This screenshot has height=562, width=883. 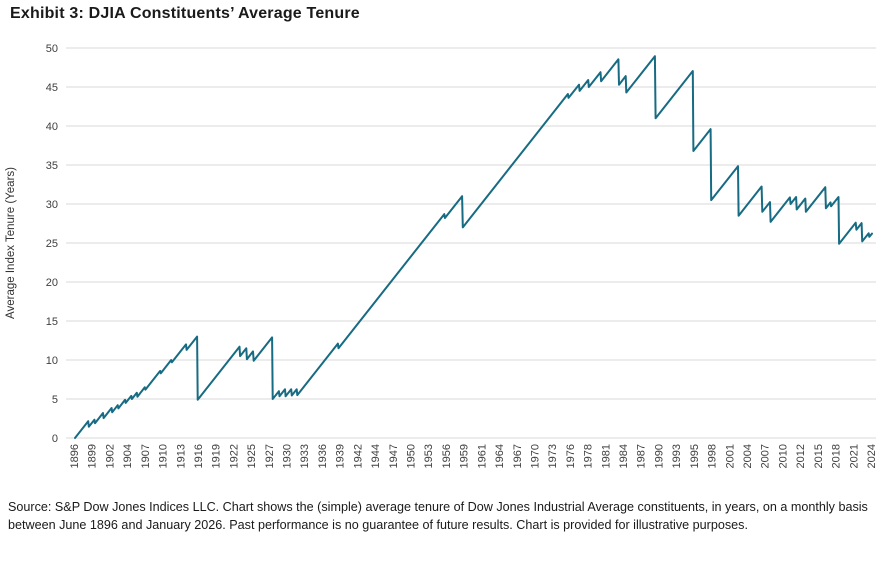 I want to click on y-tick-label-45: 45, so click(x=52, y=88).